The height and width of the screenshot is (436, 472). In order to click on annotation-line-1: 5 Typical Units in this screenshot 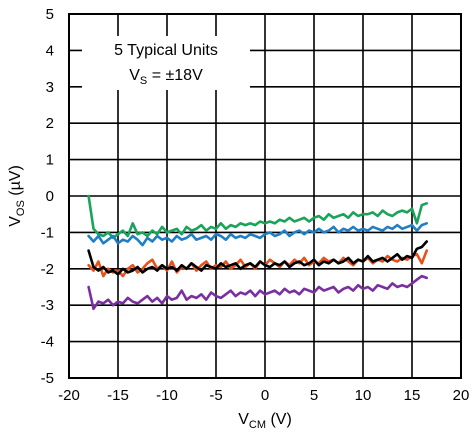, I will do `click(166, 50)`.